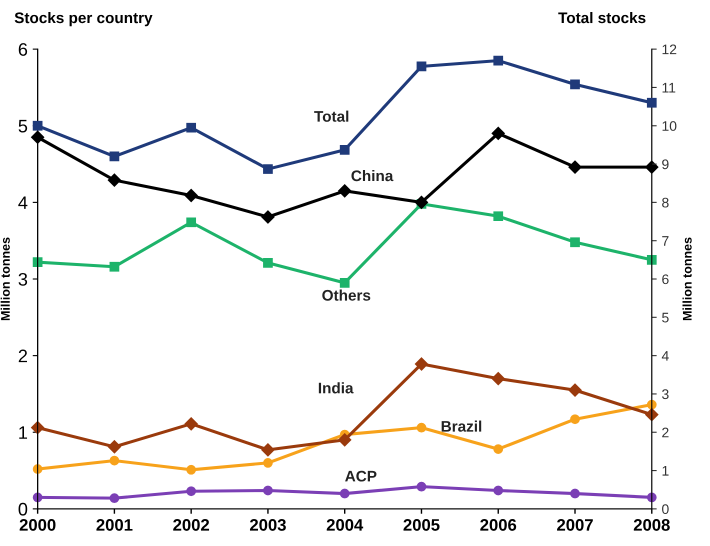  What do you see at coordinates (38, 525) in the screenshot?
I see `x-tick-label: 2000` at bounding box center [38, 525].